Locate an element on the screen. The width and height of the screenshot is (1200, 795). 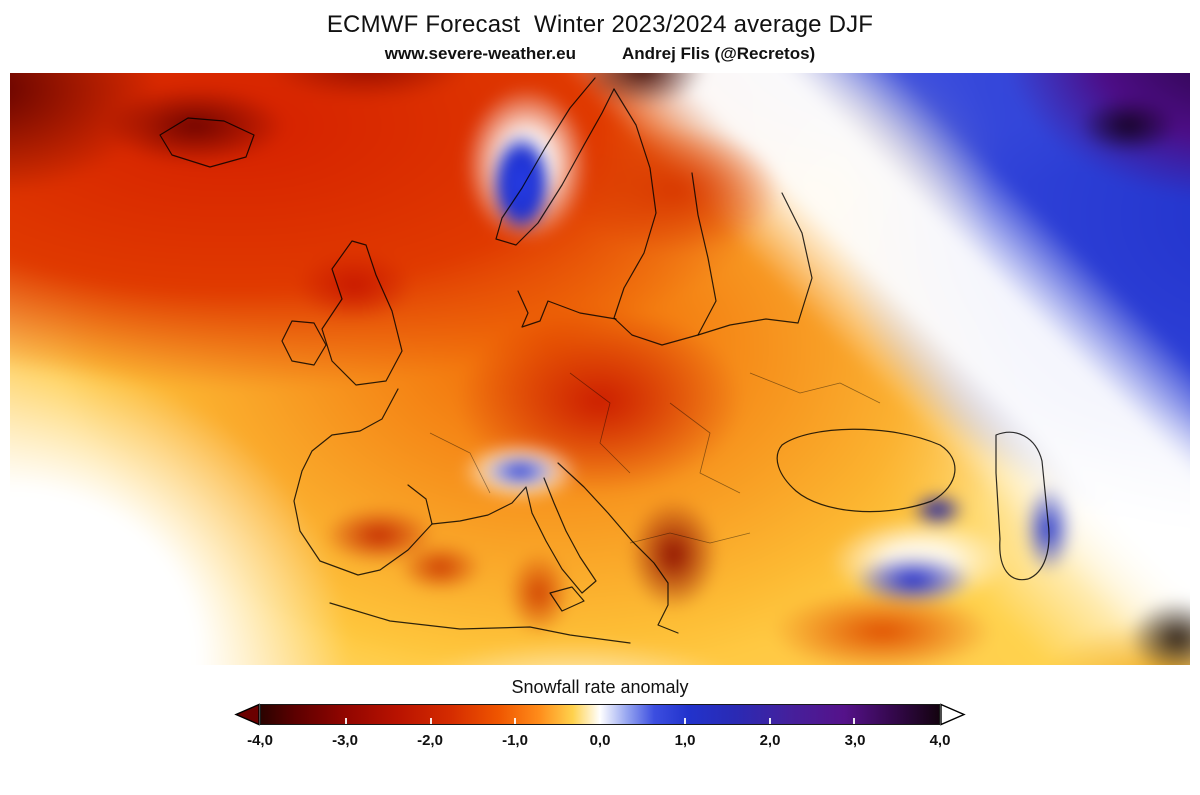
colorbar-tick-label: -3,0 is located at coordinates (345, 740).